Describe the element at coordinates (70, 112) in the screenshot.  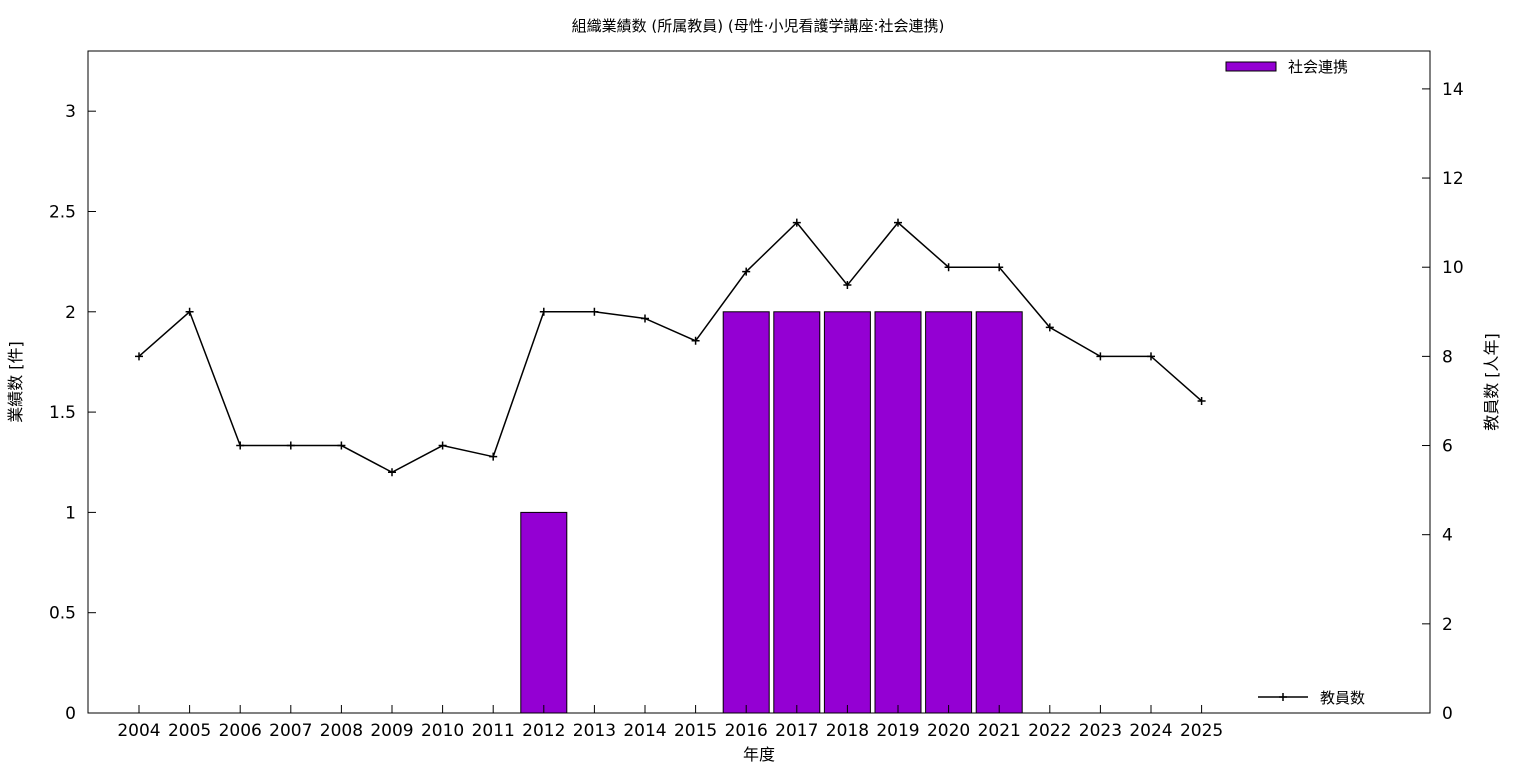
I see `y-tick-label: 3` at that location.